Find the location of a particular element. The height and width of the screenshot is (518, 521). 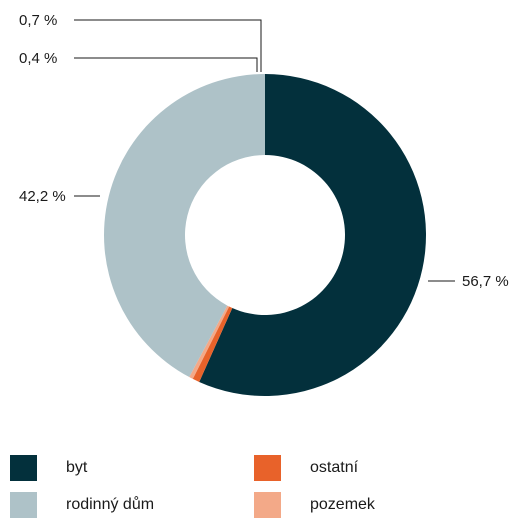

legend-item-ostatni: ostatní is located at coordinates (306, 468).